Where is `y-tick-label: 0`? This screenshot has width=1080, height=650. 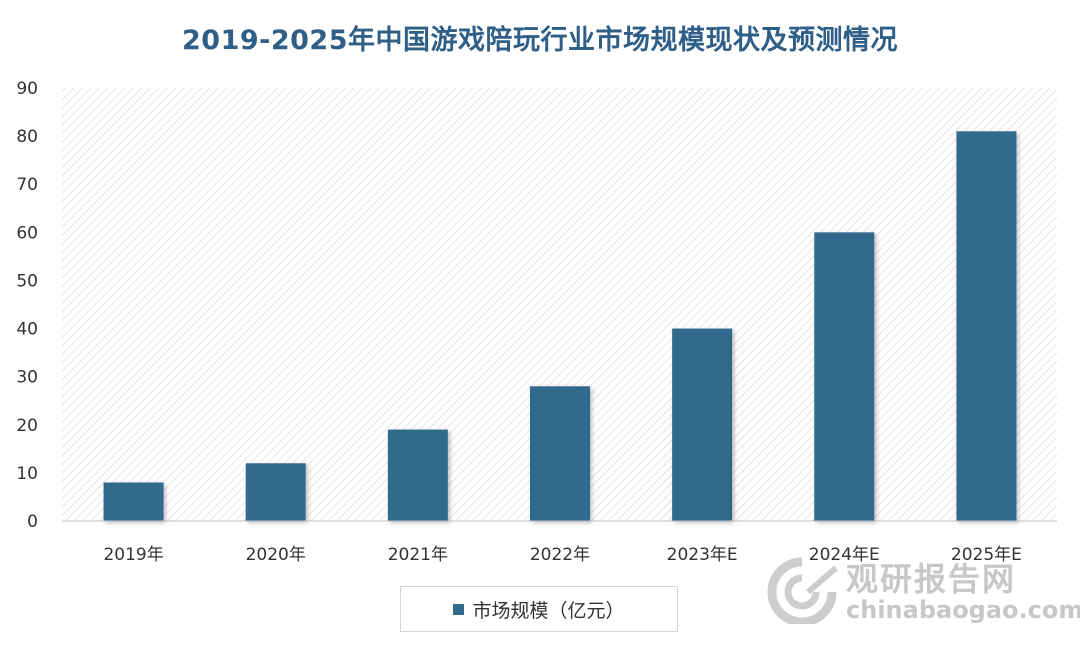
y-tick-label: 0 is located at coordinates (32, 522).